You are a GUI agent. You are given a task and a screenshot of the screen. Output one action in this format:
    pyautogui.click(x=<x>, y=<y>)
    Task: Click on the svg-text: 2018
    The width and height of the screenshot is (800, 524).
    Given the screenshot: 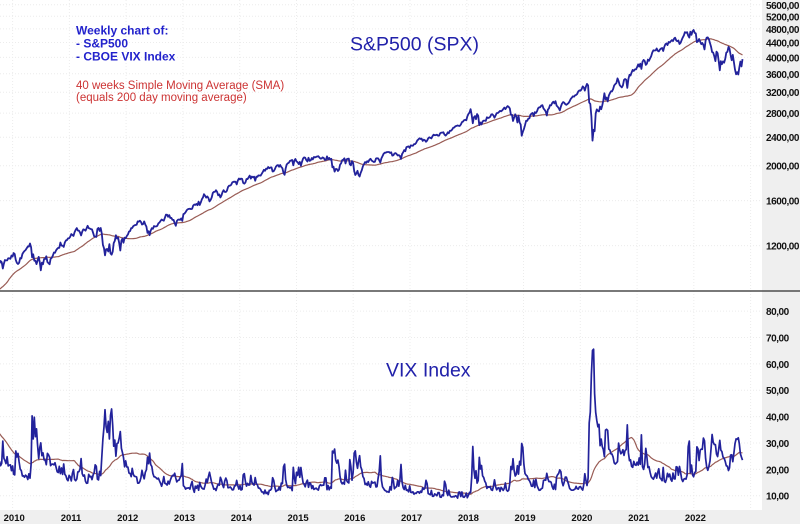 What is the action you would take?
    pyautogui.click(x=468, y=518)
    